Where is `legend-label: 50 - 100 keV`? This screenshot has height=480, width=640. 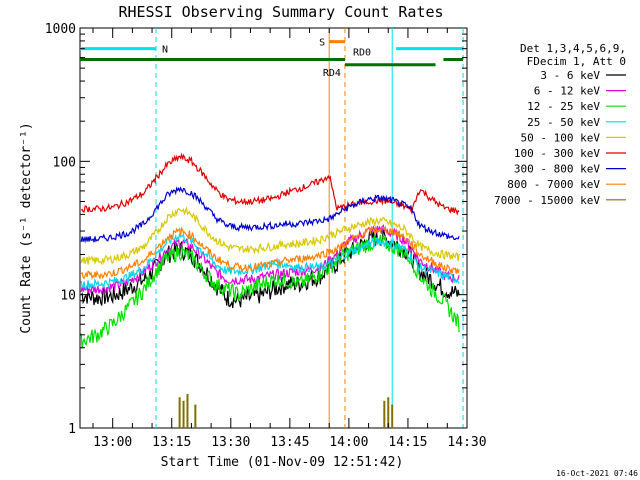
legend-label: 50 - 100 keV is located at coordinates (561, 137).